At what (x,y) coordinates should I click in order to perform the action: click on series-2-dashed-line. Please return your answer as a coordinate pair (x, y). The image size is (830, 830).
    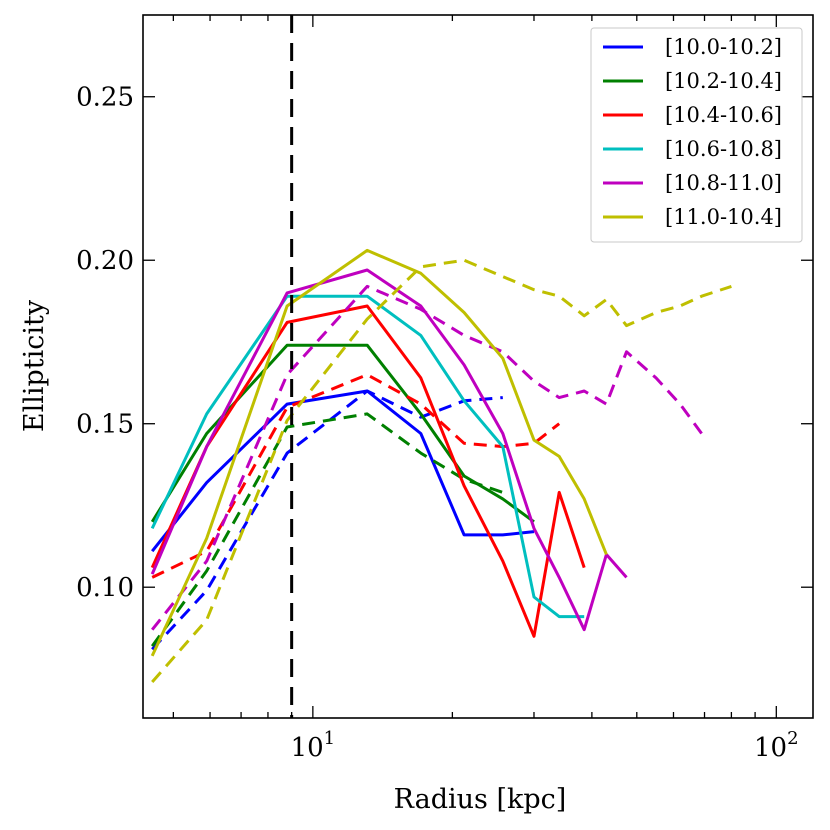
    Looking at the image, I should click on (327, 529).